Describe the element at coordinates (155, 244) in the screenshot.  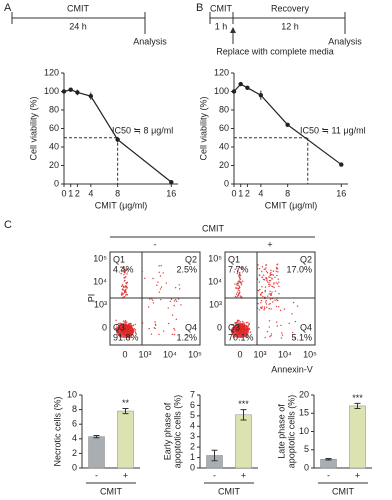
I see `condition-label: -` at that location.